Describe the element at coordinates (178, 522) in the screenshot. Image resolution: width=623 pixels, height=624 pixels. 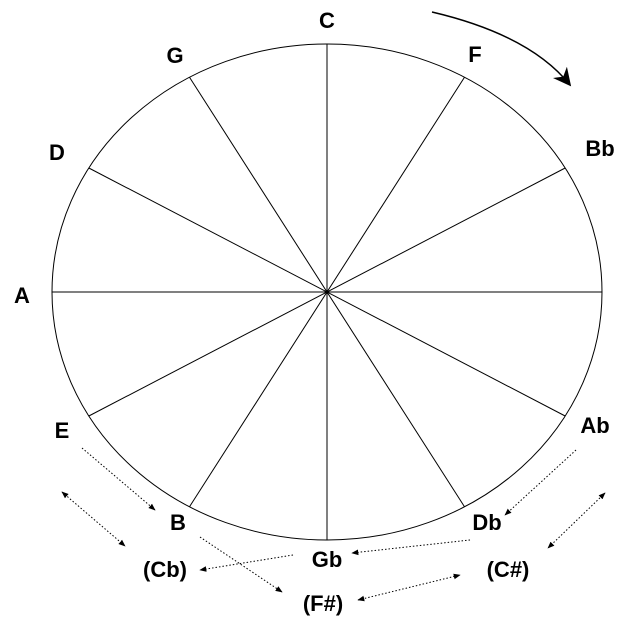
I see `note-label: B` at that location.